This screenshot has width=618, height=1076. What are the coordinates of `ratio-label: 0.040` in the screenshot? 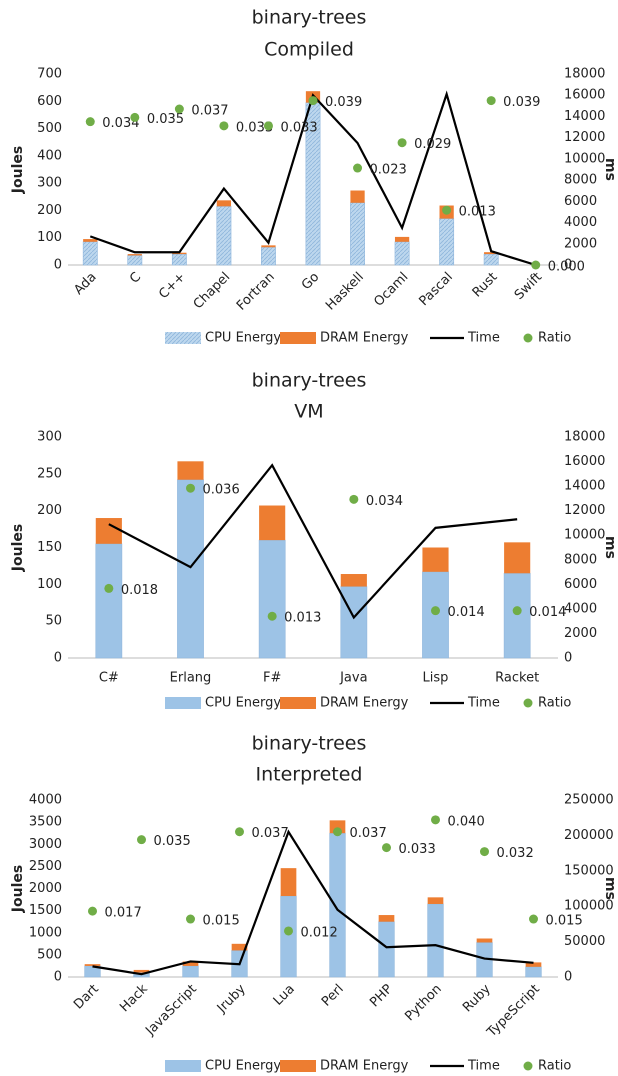 It's located at (466, 821).